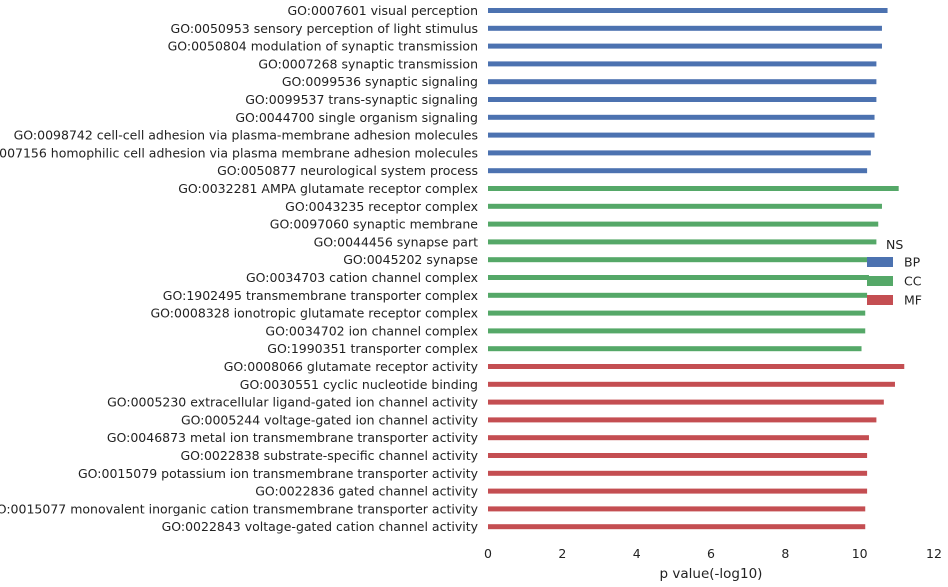  Describe the element at coordinates (381, 206) in the screenshot. I see `category-label: GO:0043235 receptor complex` at that location.